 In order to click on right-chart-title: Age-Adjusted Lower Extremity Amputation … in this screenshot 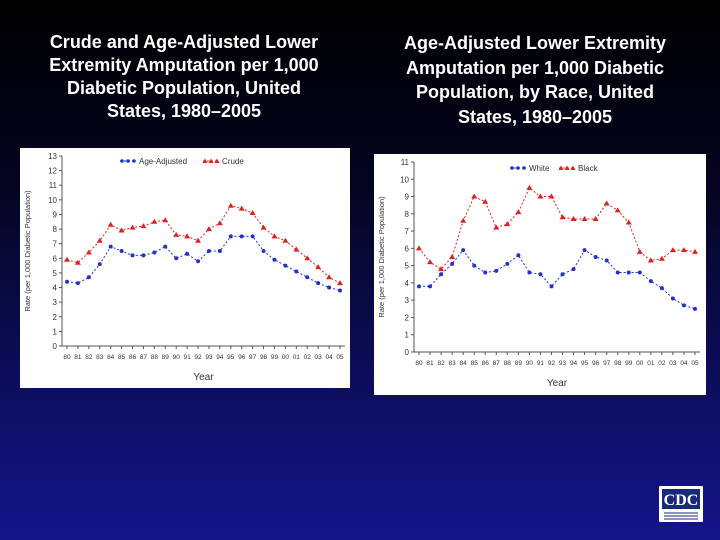, I will do `click(535, 80)`.